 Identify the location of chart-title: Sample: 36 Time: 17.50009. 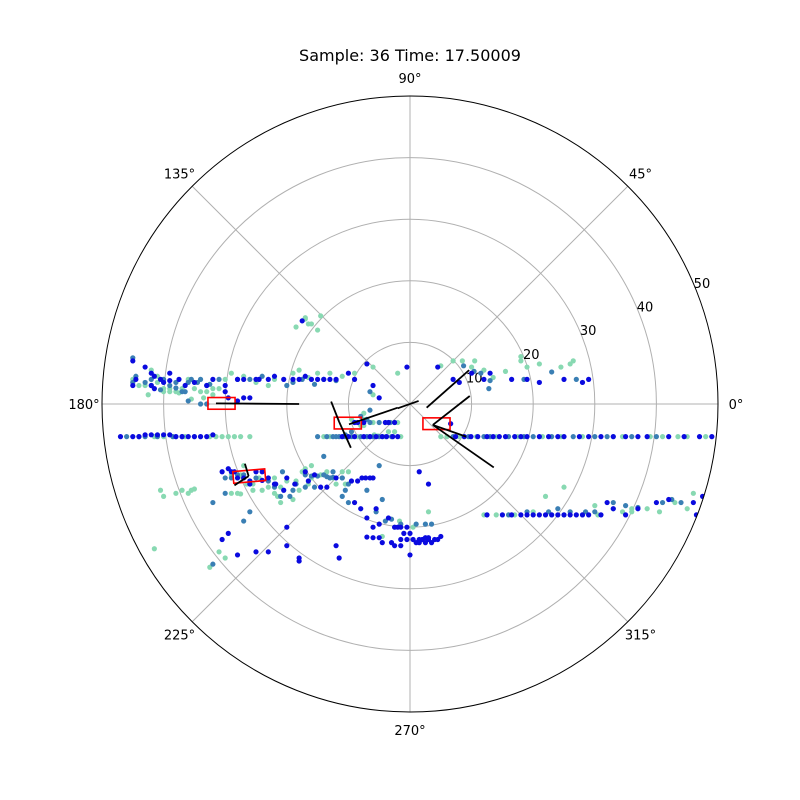
(410, 55).